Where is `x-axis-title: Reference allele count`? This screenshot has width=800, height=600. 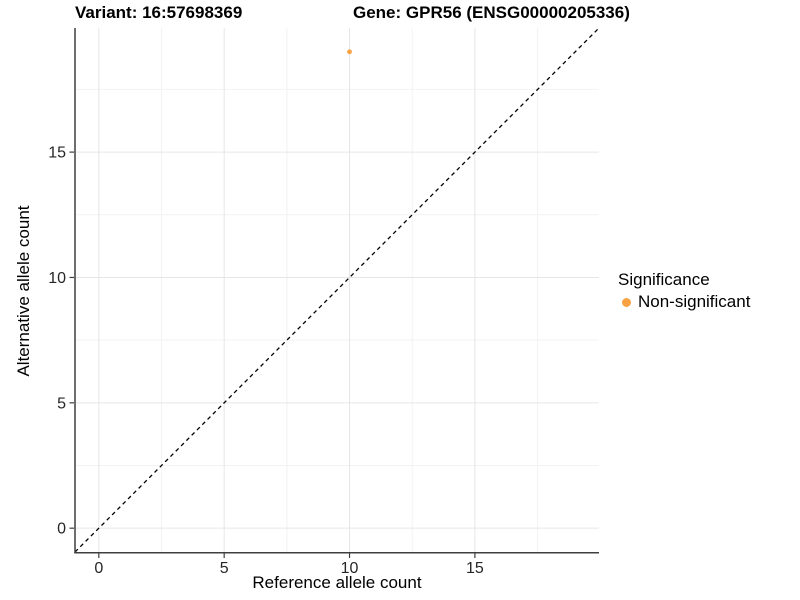
x-axis-title: Reference allele count is located at coordinates (337, 582).